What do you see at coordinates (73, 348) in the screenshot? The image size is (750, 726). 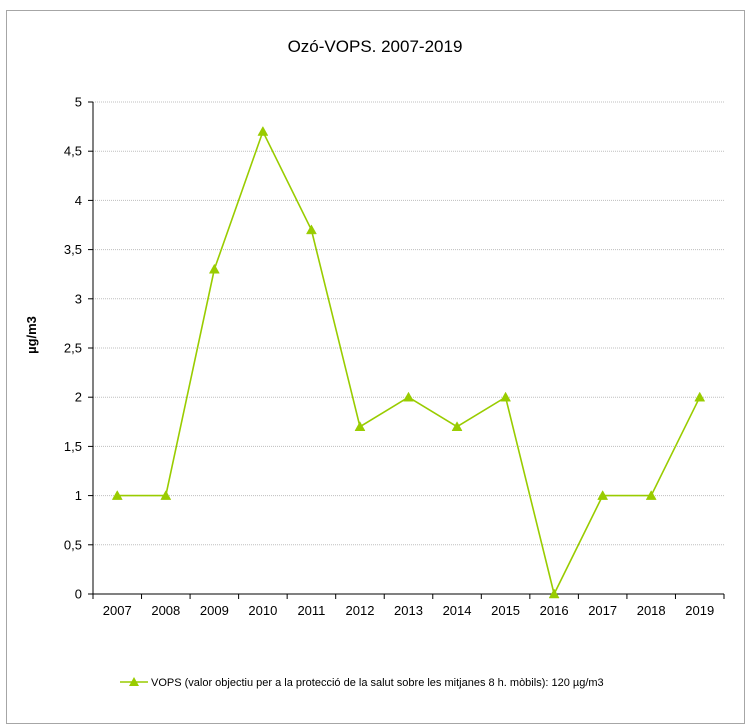 I see `y-tick-label: 2,5` at bounding box center [73, 348].